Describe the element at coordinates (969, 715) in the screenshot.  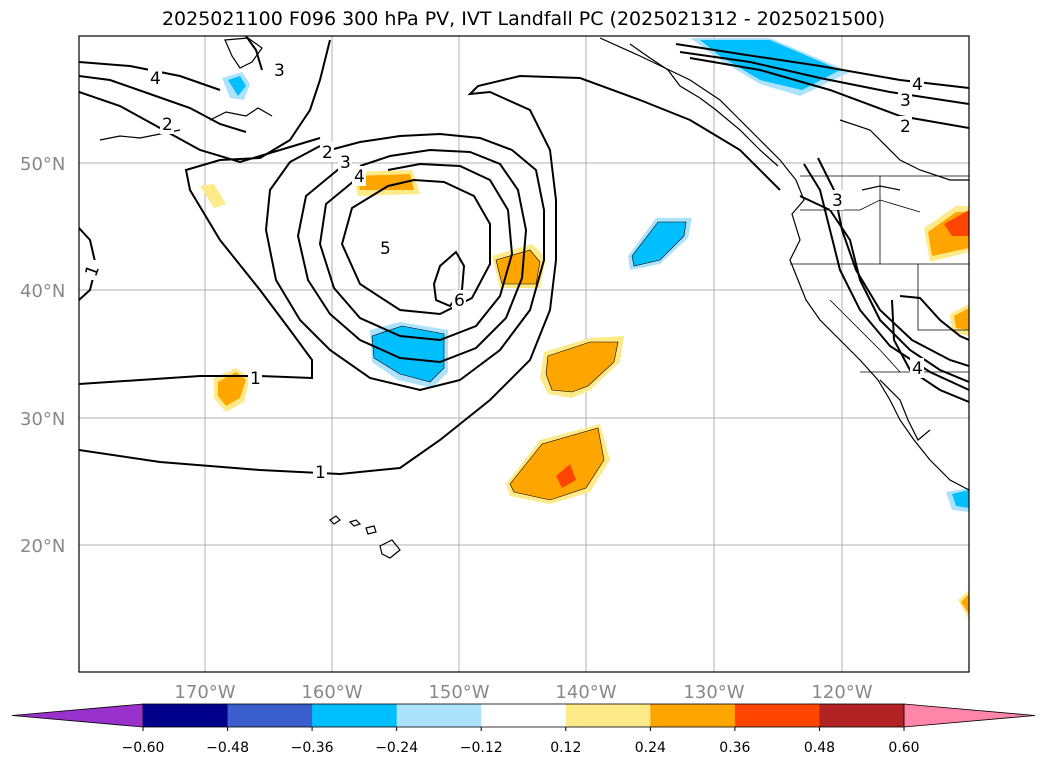
I see `colorbar-extend-max` at that location.